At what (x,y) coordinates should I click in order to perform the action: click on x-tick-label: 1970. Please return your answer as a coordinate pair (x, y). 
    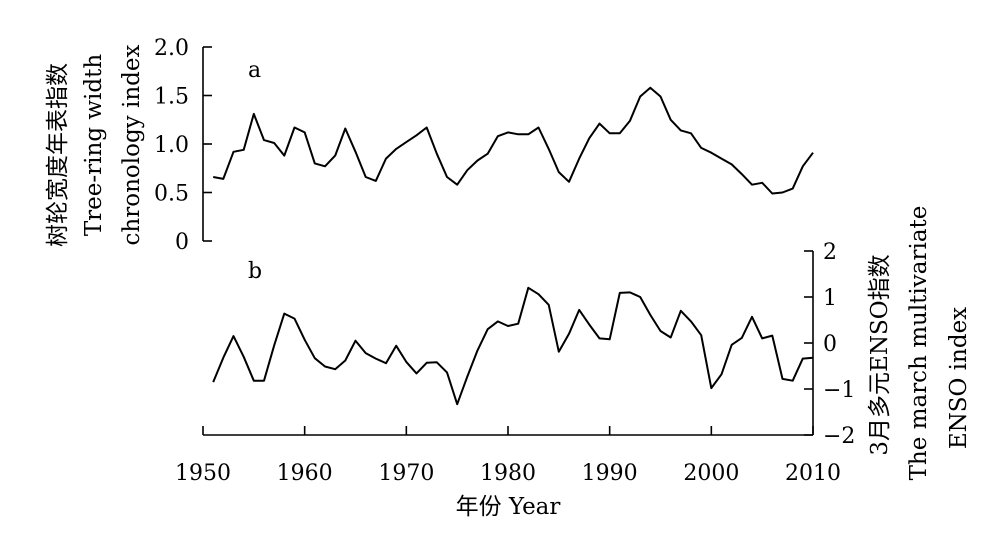
    Looking at the image, I should click on (406, 473).